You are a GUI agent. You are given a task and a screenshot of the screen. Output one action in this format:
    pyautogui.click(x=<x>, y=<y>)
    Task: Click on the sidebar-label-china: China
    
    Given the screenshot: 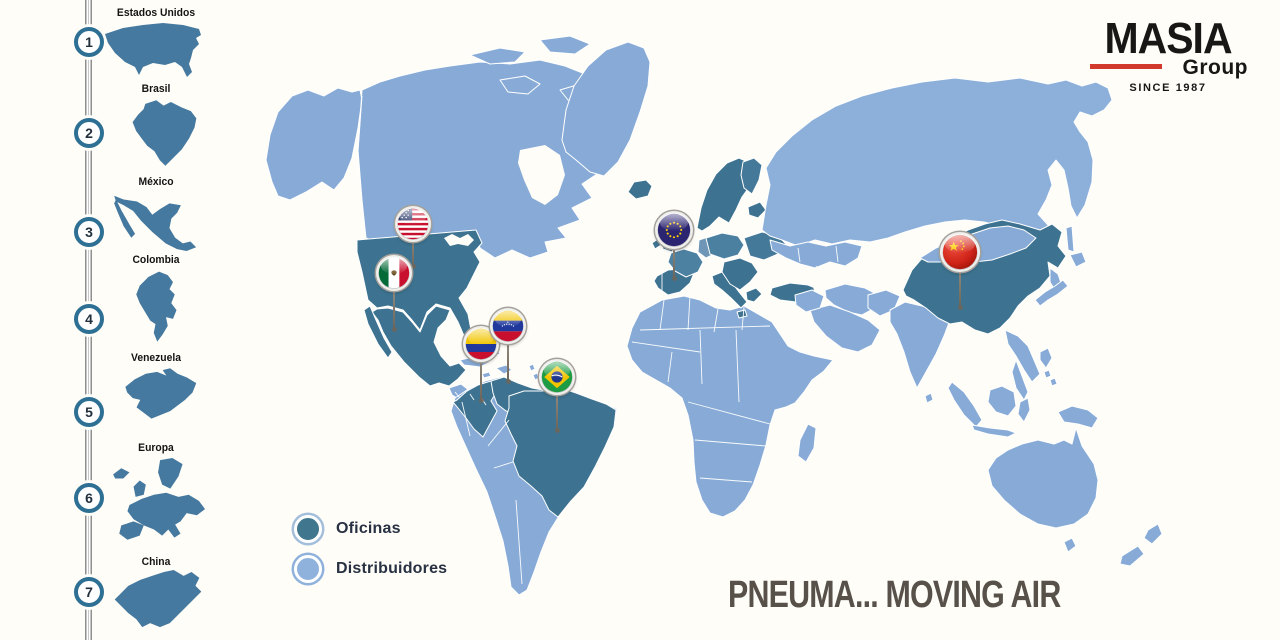 What is the action you would take?
    pyautogui.click(x=156, y=562)
    